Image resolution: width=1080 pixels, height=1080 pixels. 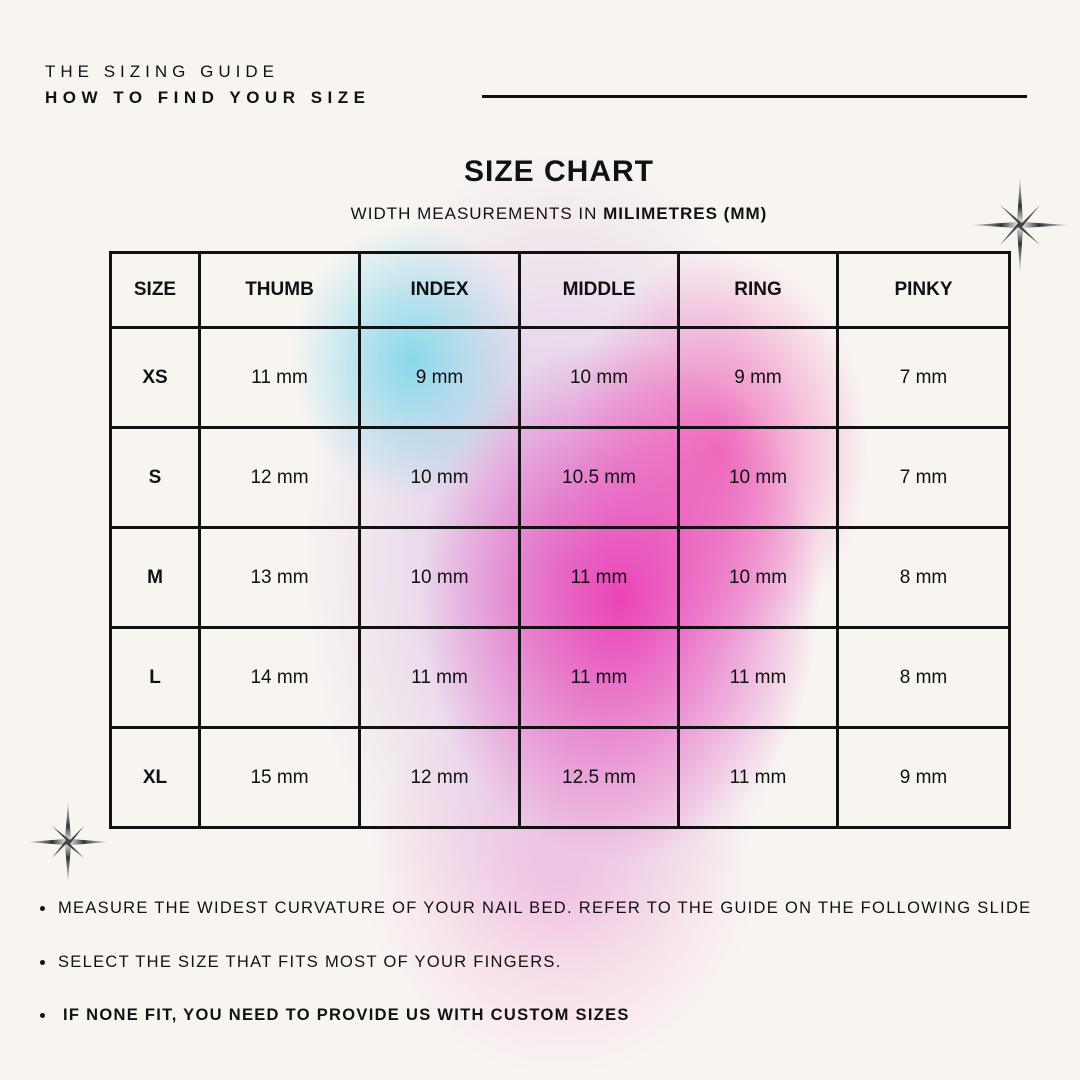 What do you see at coordinates (155, 477) in the screenshot?
I see `size-label: S` at bounding box center [155, 477].